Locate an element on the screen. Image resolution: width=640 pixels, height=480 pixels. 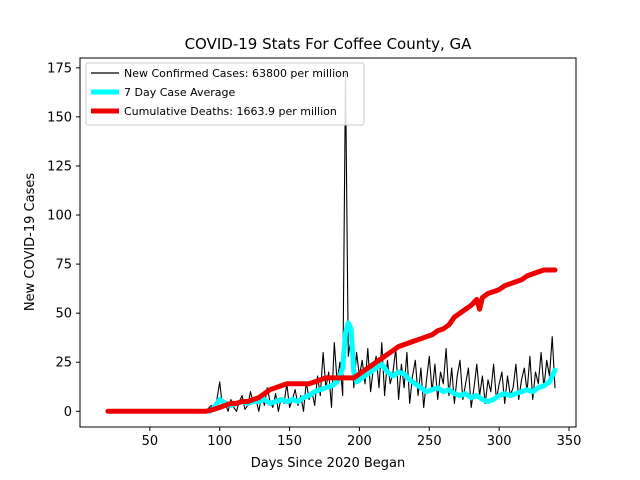
legend-label-average: 7 Day Case Average is located at coordinates (180, 92).